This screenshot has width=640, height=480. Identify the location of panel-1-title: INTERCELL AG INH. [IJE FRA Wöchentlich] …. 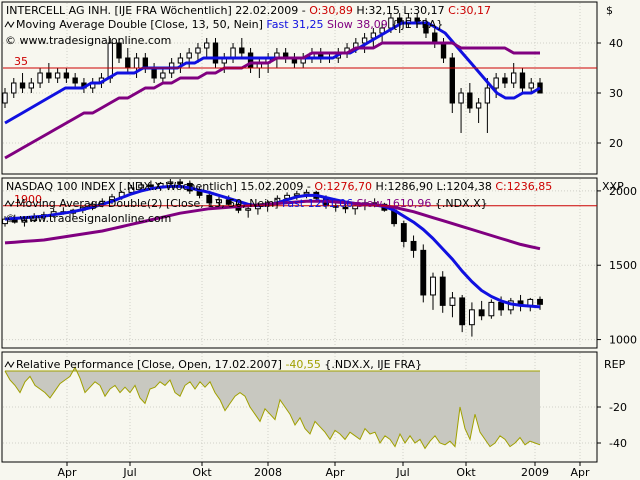
(248, 10).